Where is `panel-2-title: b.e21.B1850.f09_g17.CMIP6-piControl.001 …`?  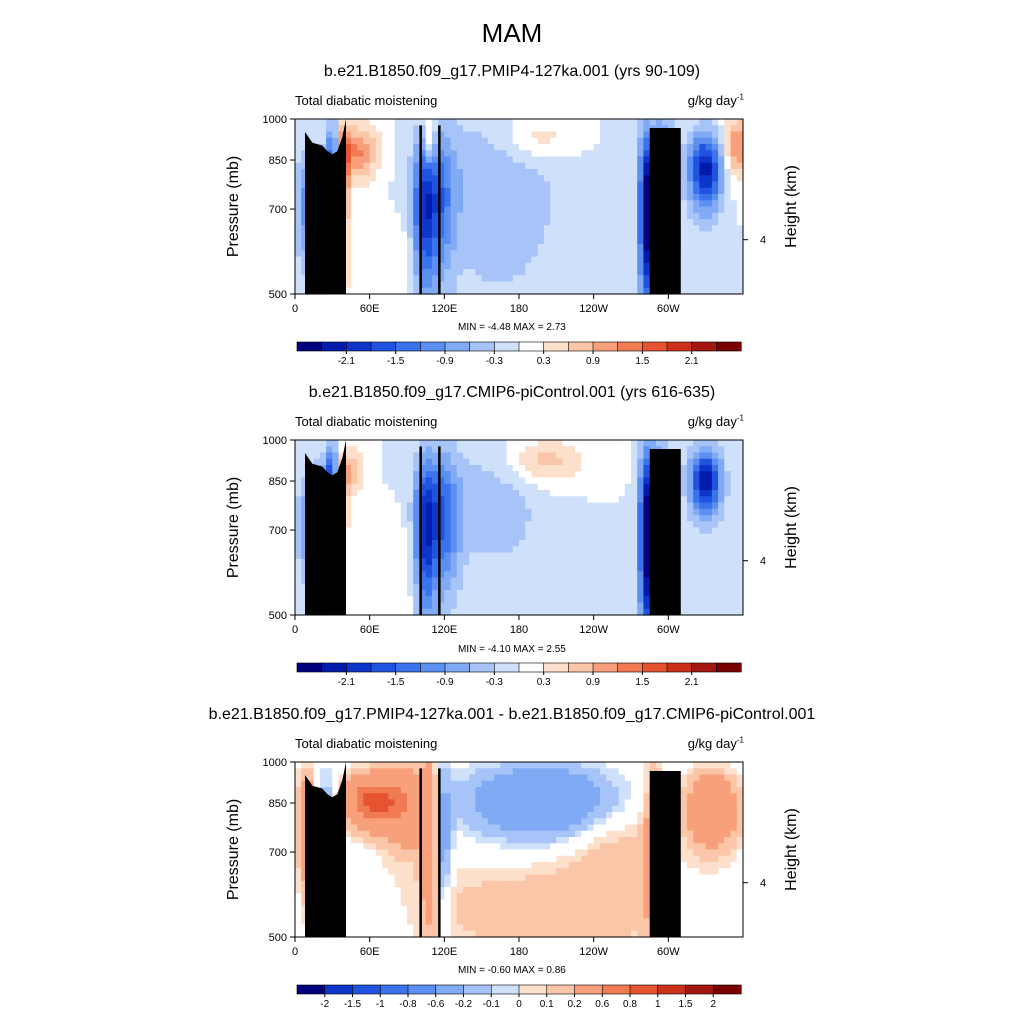
panel-2-title: b.e21.B1850.f09_g17.CMIP6-piControl.001 … is located at coordinates (512, 392).